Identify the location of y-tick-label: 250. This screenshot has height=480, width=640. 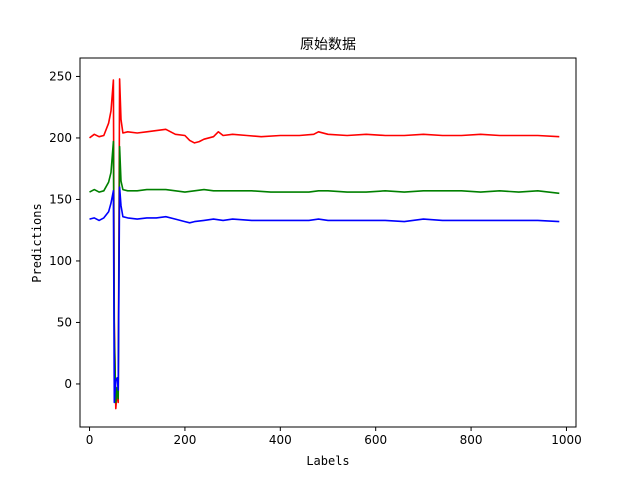
(60, 76).